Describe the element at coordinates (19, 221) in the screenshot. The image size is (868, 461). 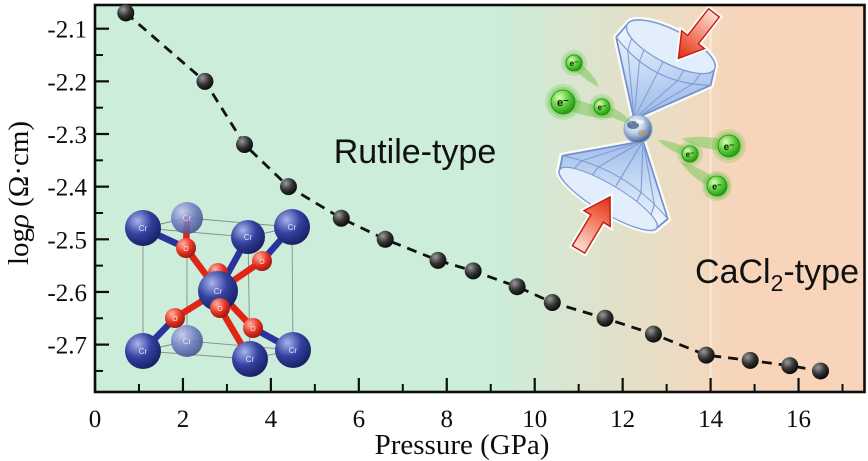
I see `y-title-rho: ρ` at that location.